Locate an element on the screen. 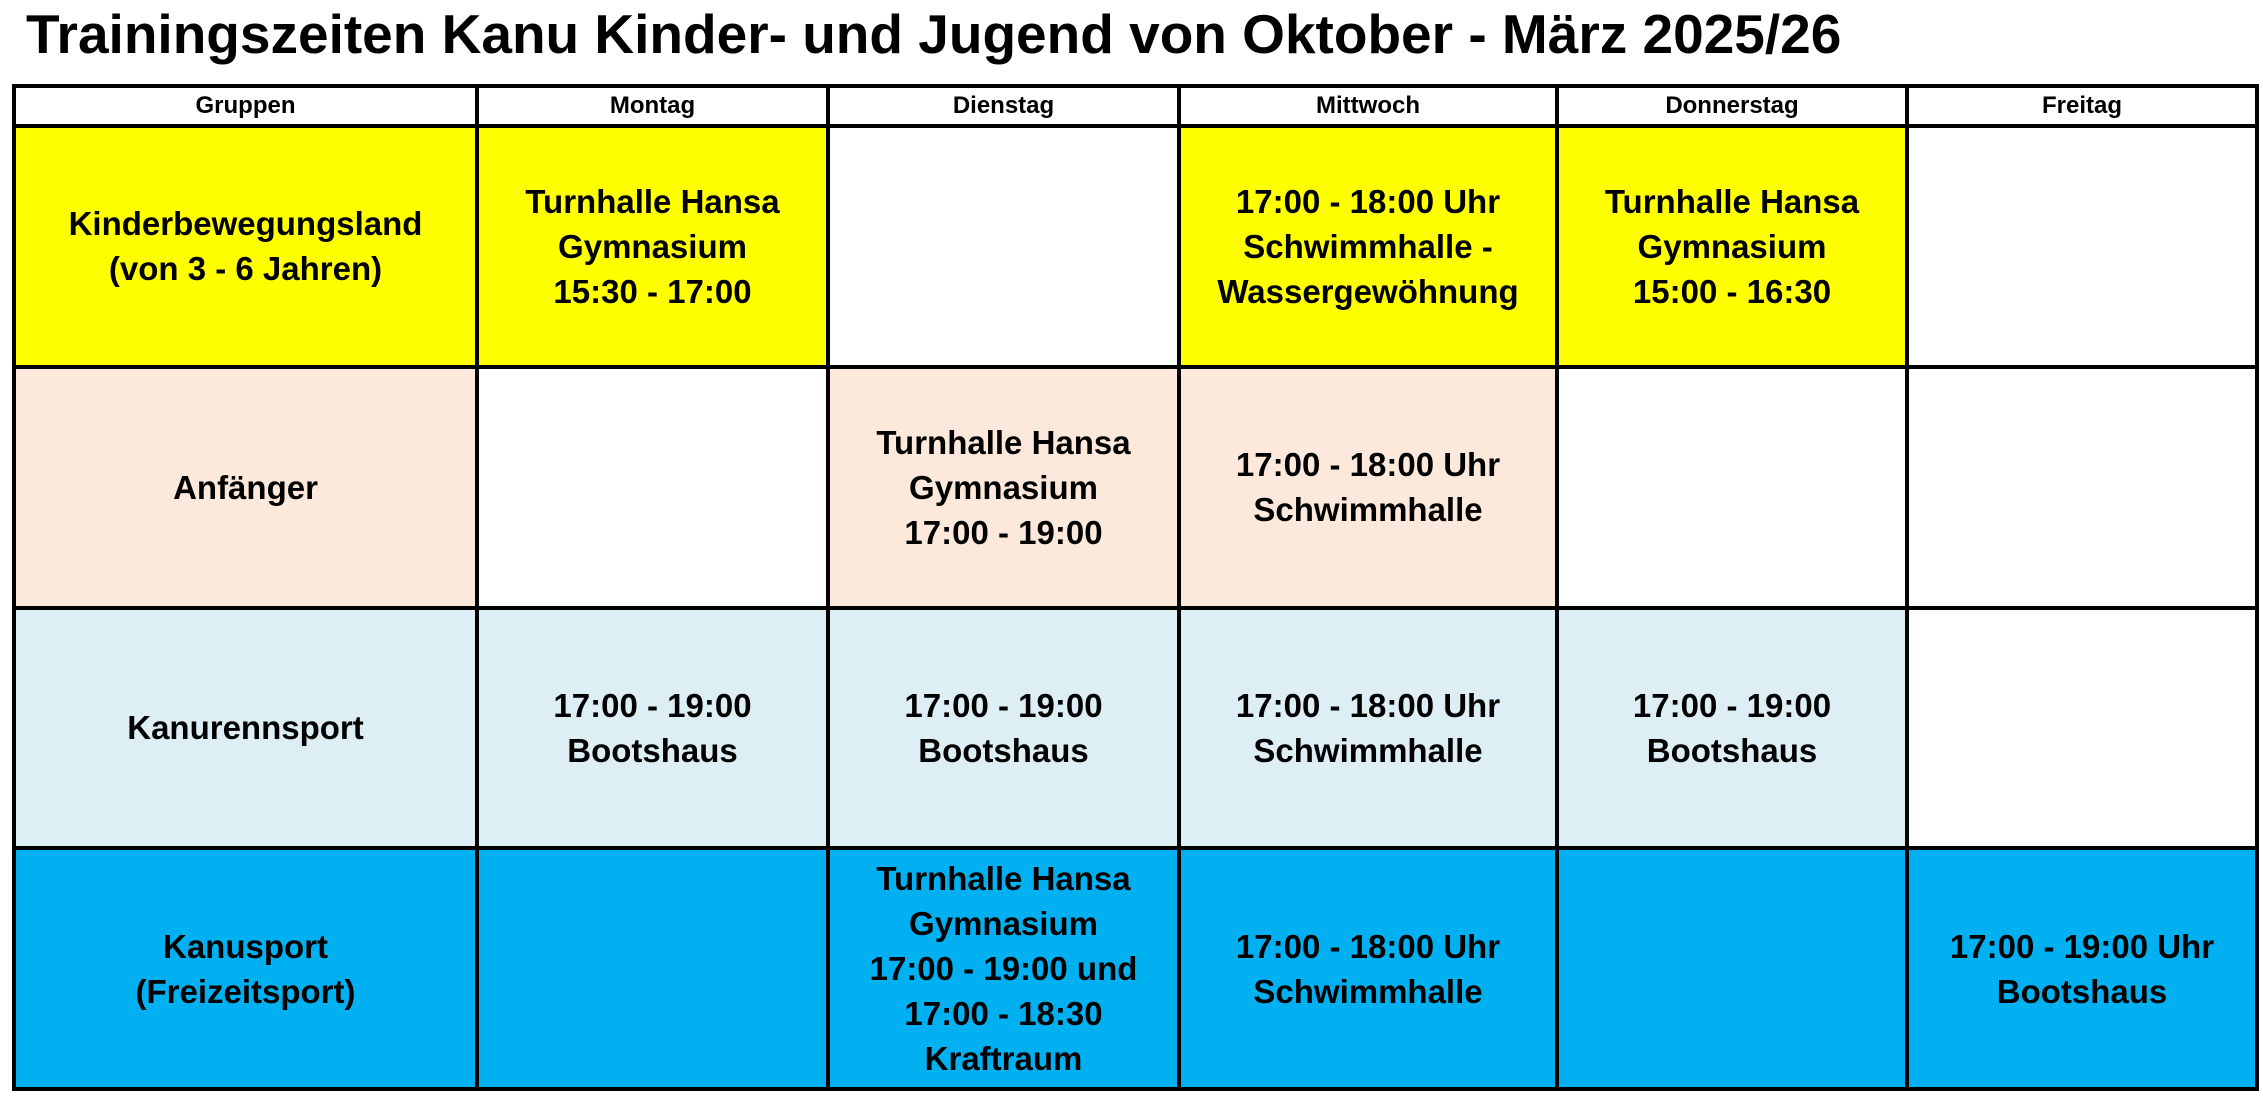 Image resolution: width=2263 pixels, height=1096 pixels. group-cell: Anfänger is located at coordinates (245, 487).